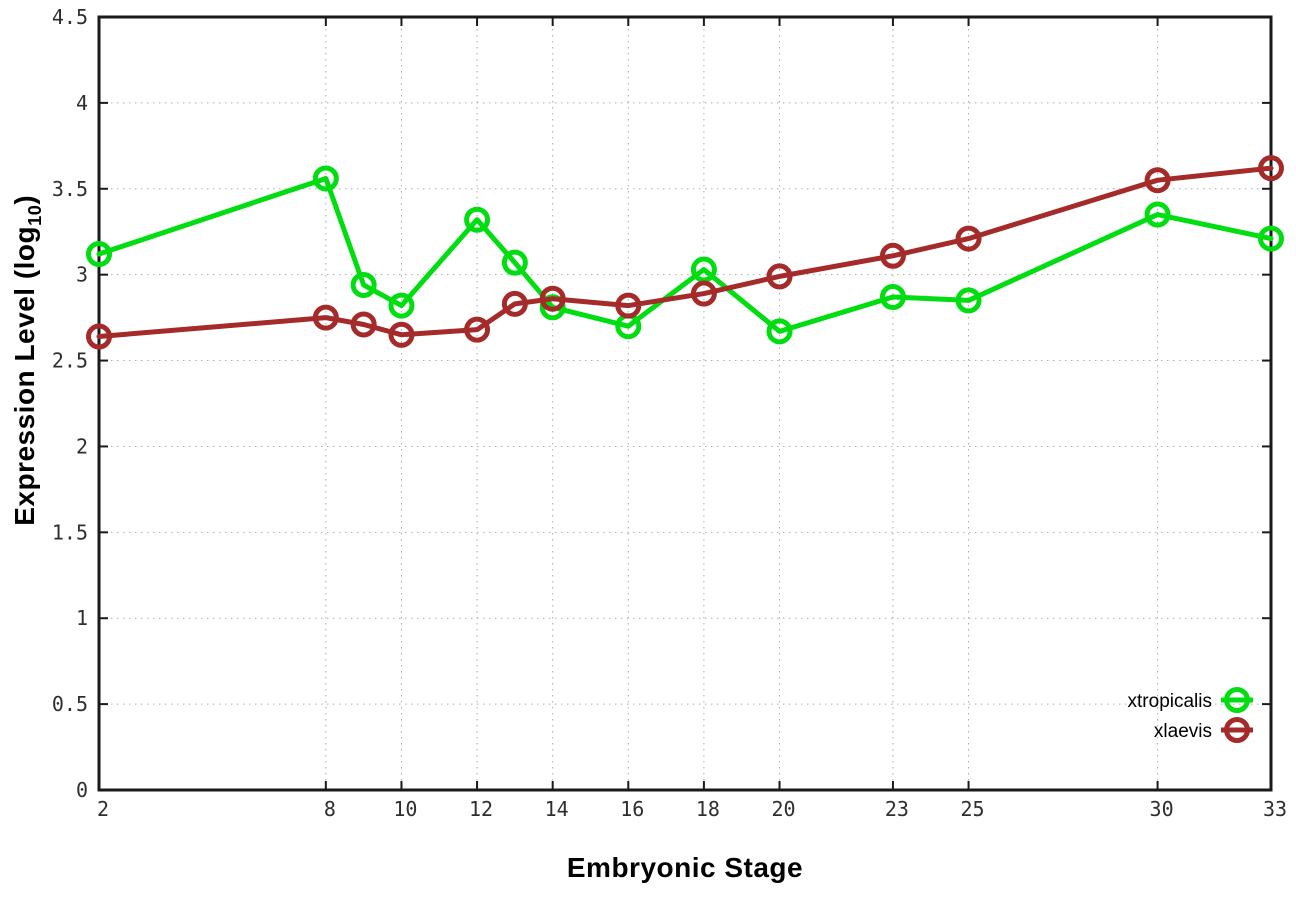 Image resolution: width=1296 pixels, height=907 pixels. What do you see at coordinates (34, 215) in the screenshot?
I see `y-axis-title-subscript: 10` at bounding box center [34, 215].